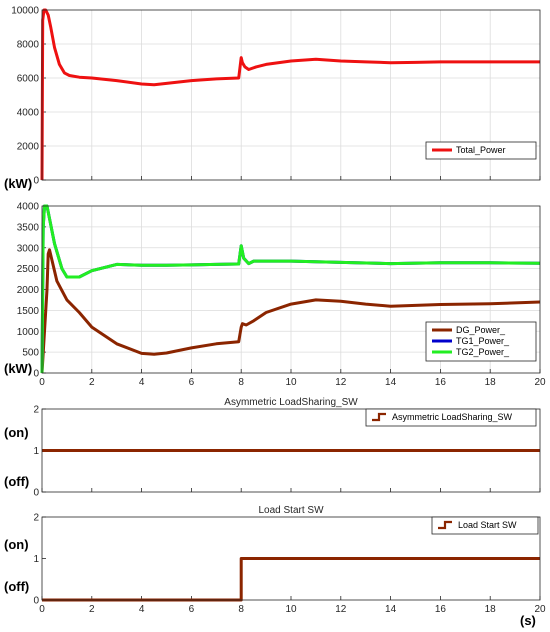 The image size is (550, 632). What do you see at coordinates (28, 311) in the screenshot?
I see `y-tick-label: 1500` at bounding box center [28, 311].